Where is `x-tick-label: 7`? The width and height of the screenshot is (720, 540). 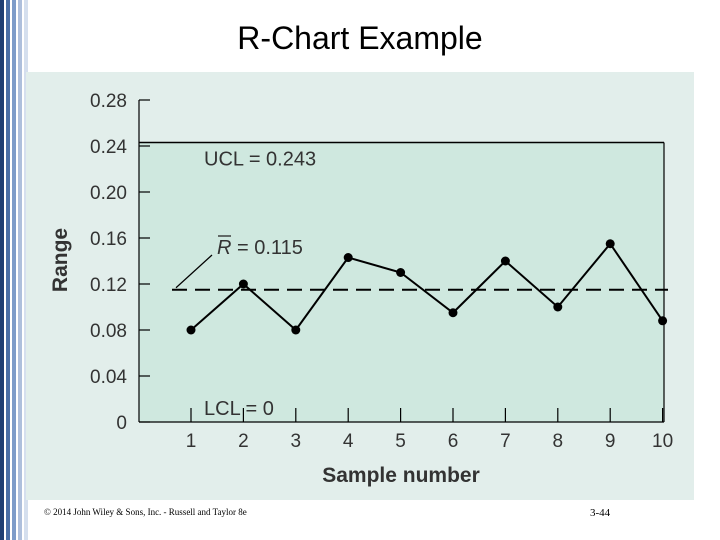
x-tick-label: 7 is located at coordinates (505, 441).